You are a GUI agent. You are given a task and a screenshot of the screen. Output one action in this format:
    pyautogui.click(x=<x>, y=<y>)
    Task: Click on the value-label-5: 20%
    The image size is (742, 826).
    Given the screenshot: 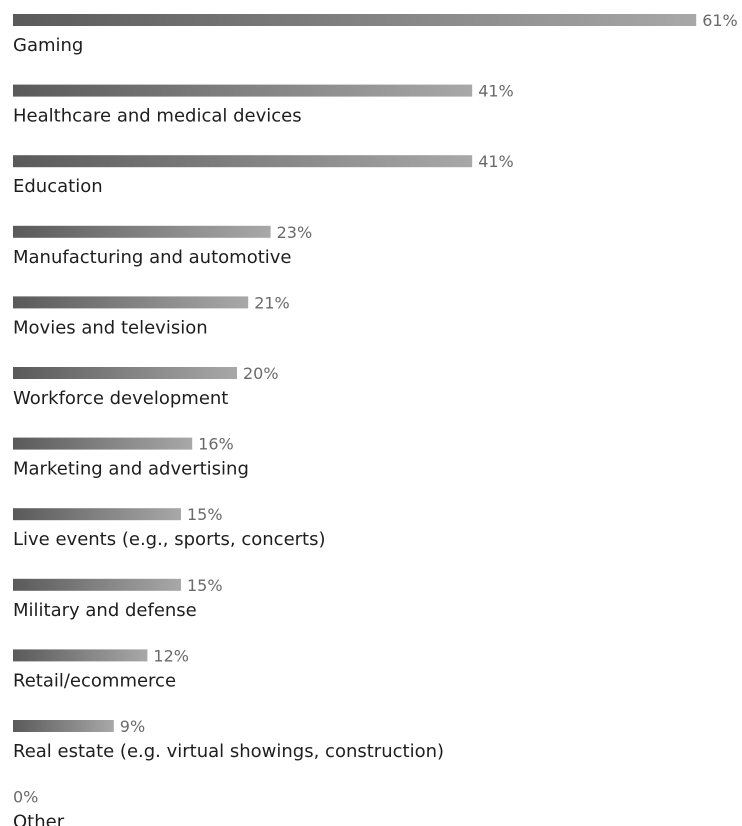 What is the action you would take?
    pyautogui.click(x=261, y=373)
    